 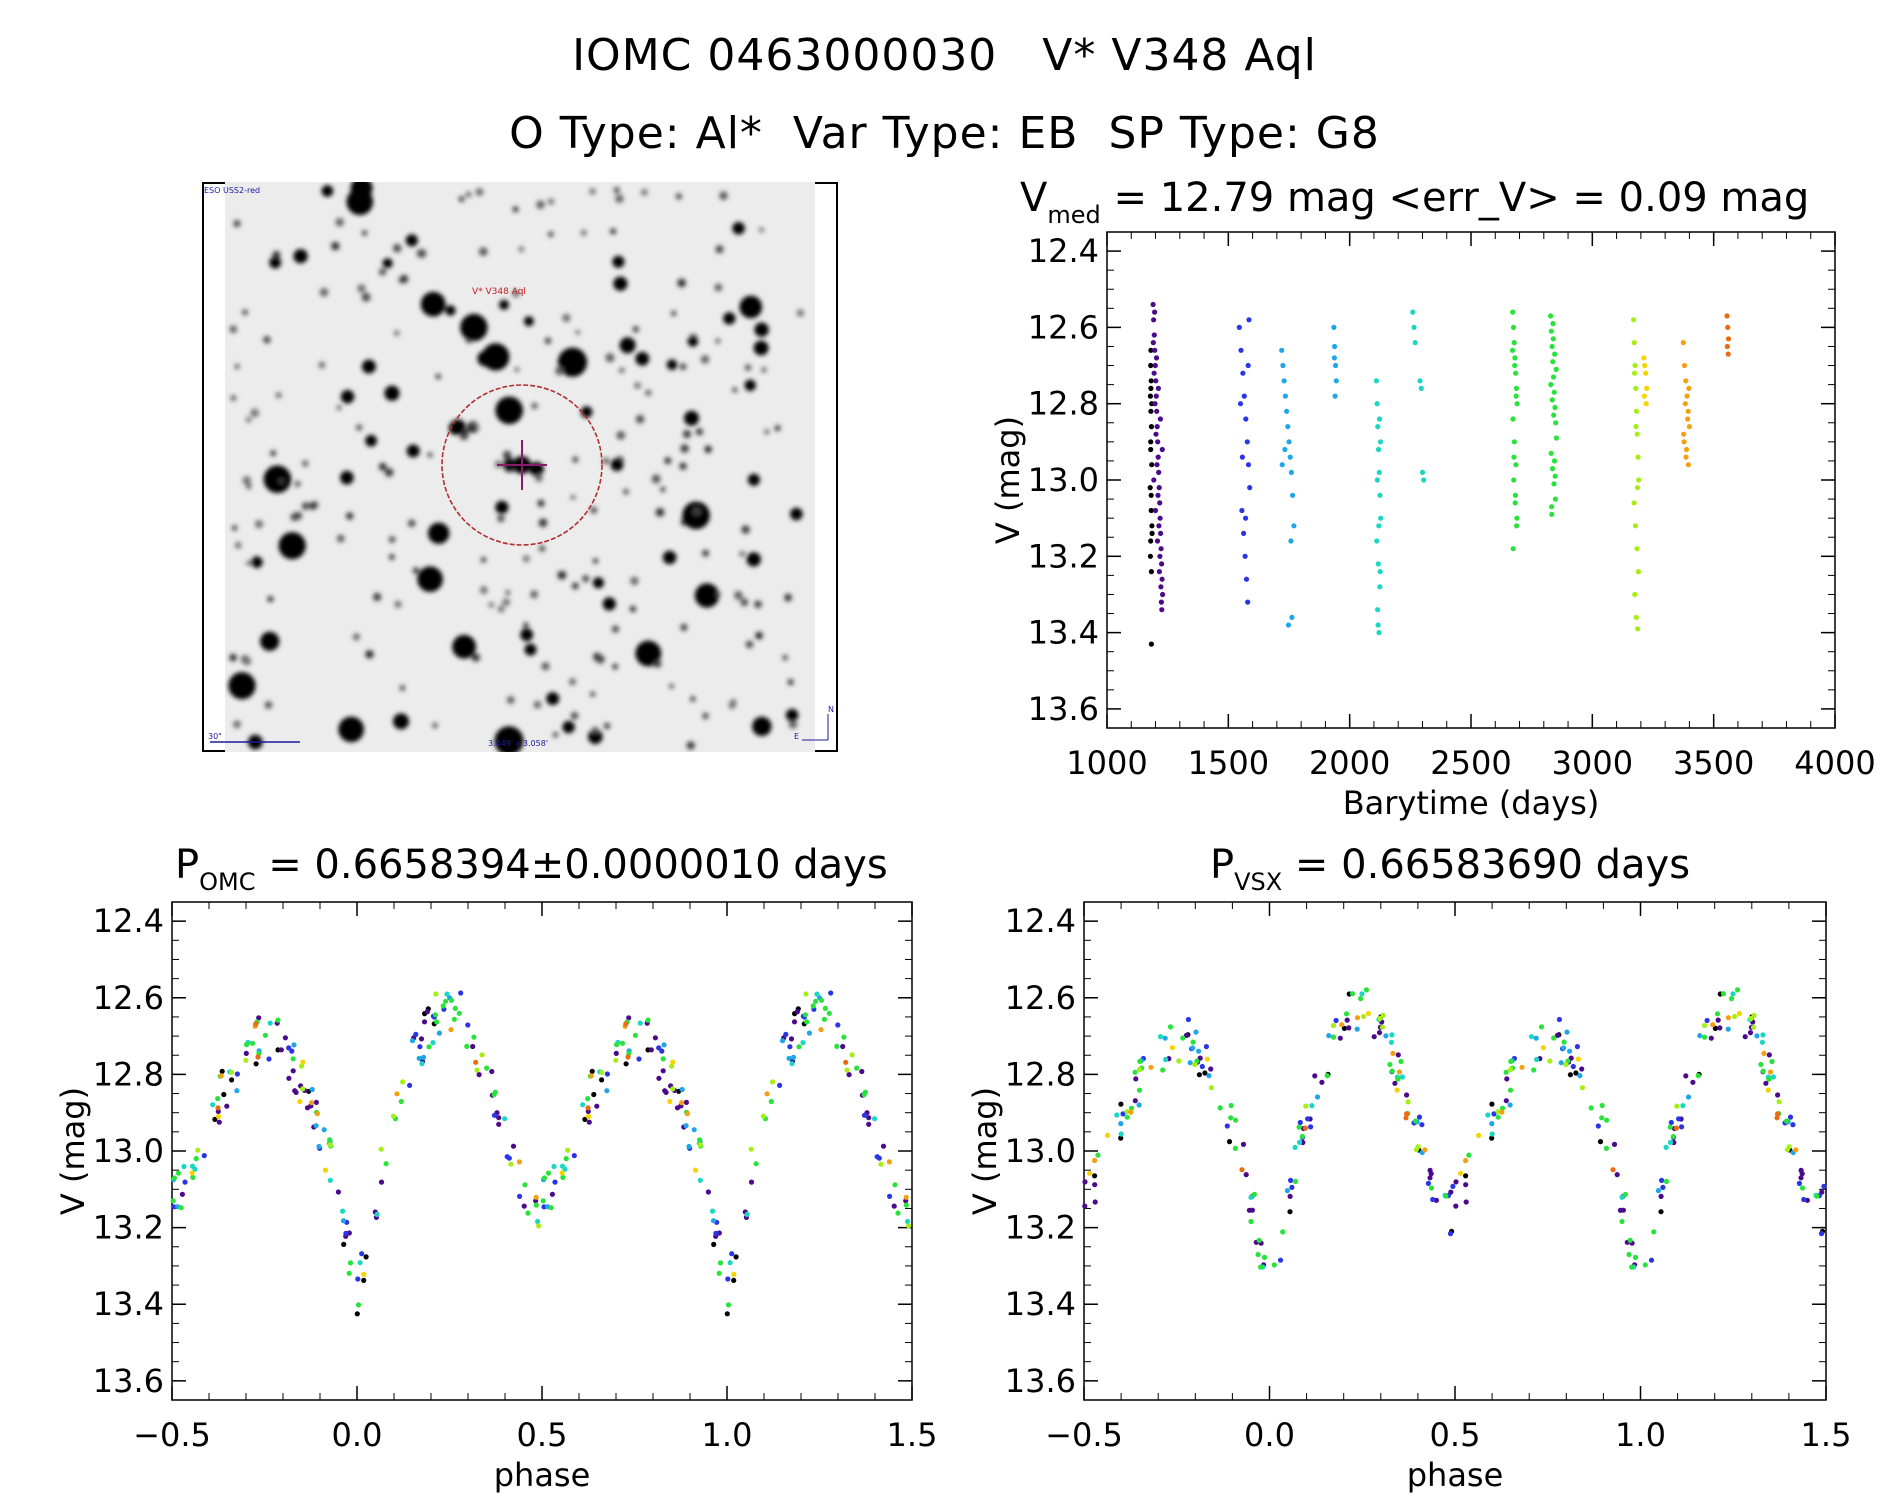 What do you see at coordinates (1106, 763) in the screenshot?
I see `time-xtick-label: 1000` at bounding box center [1106, 763].